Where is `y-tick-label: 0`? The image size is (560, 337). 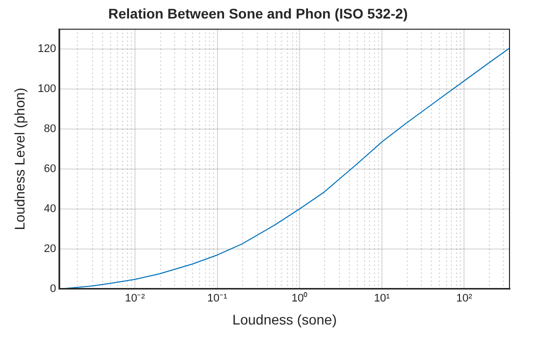
y-tick-label: 0 is located at coordinates (53, 289).